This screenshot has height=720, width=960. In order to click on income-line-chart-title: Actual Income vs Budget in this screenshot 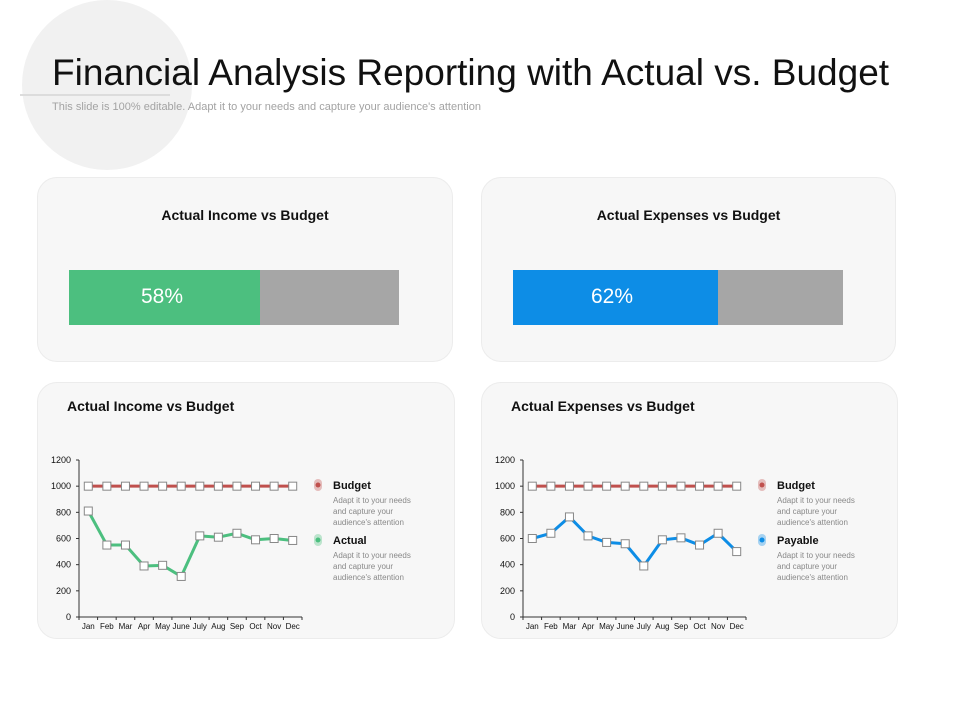, I will do `click(151, 406)`.